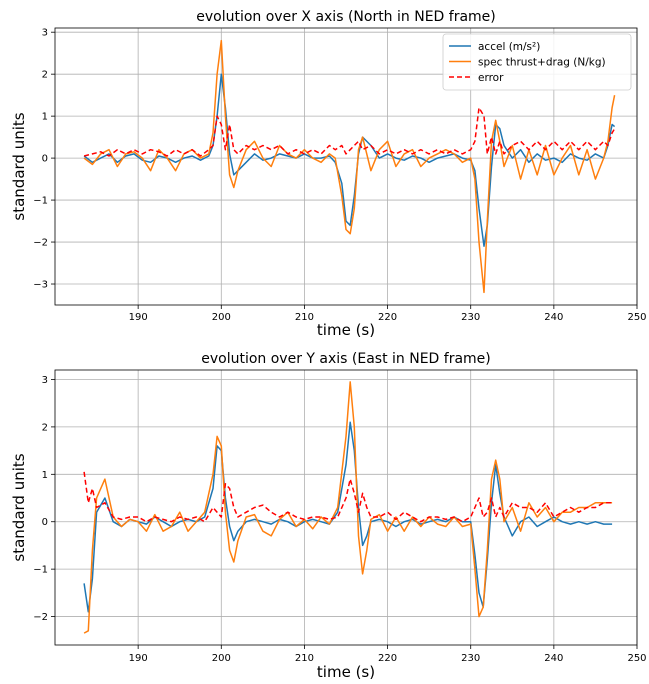 The image size is (649, 684). Describe the element at coordinates (491, 78) in the screenshot. I see `legend-label: error` at that location.